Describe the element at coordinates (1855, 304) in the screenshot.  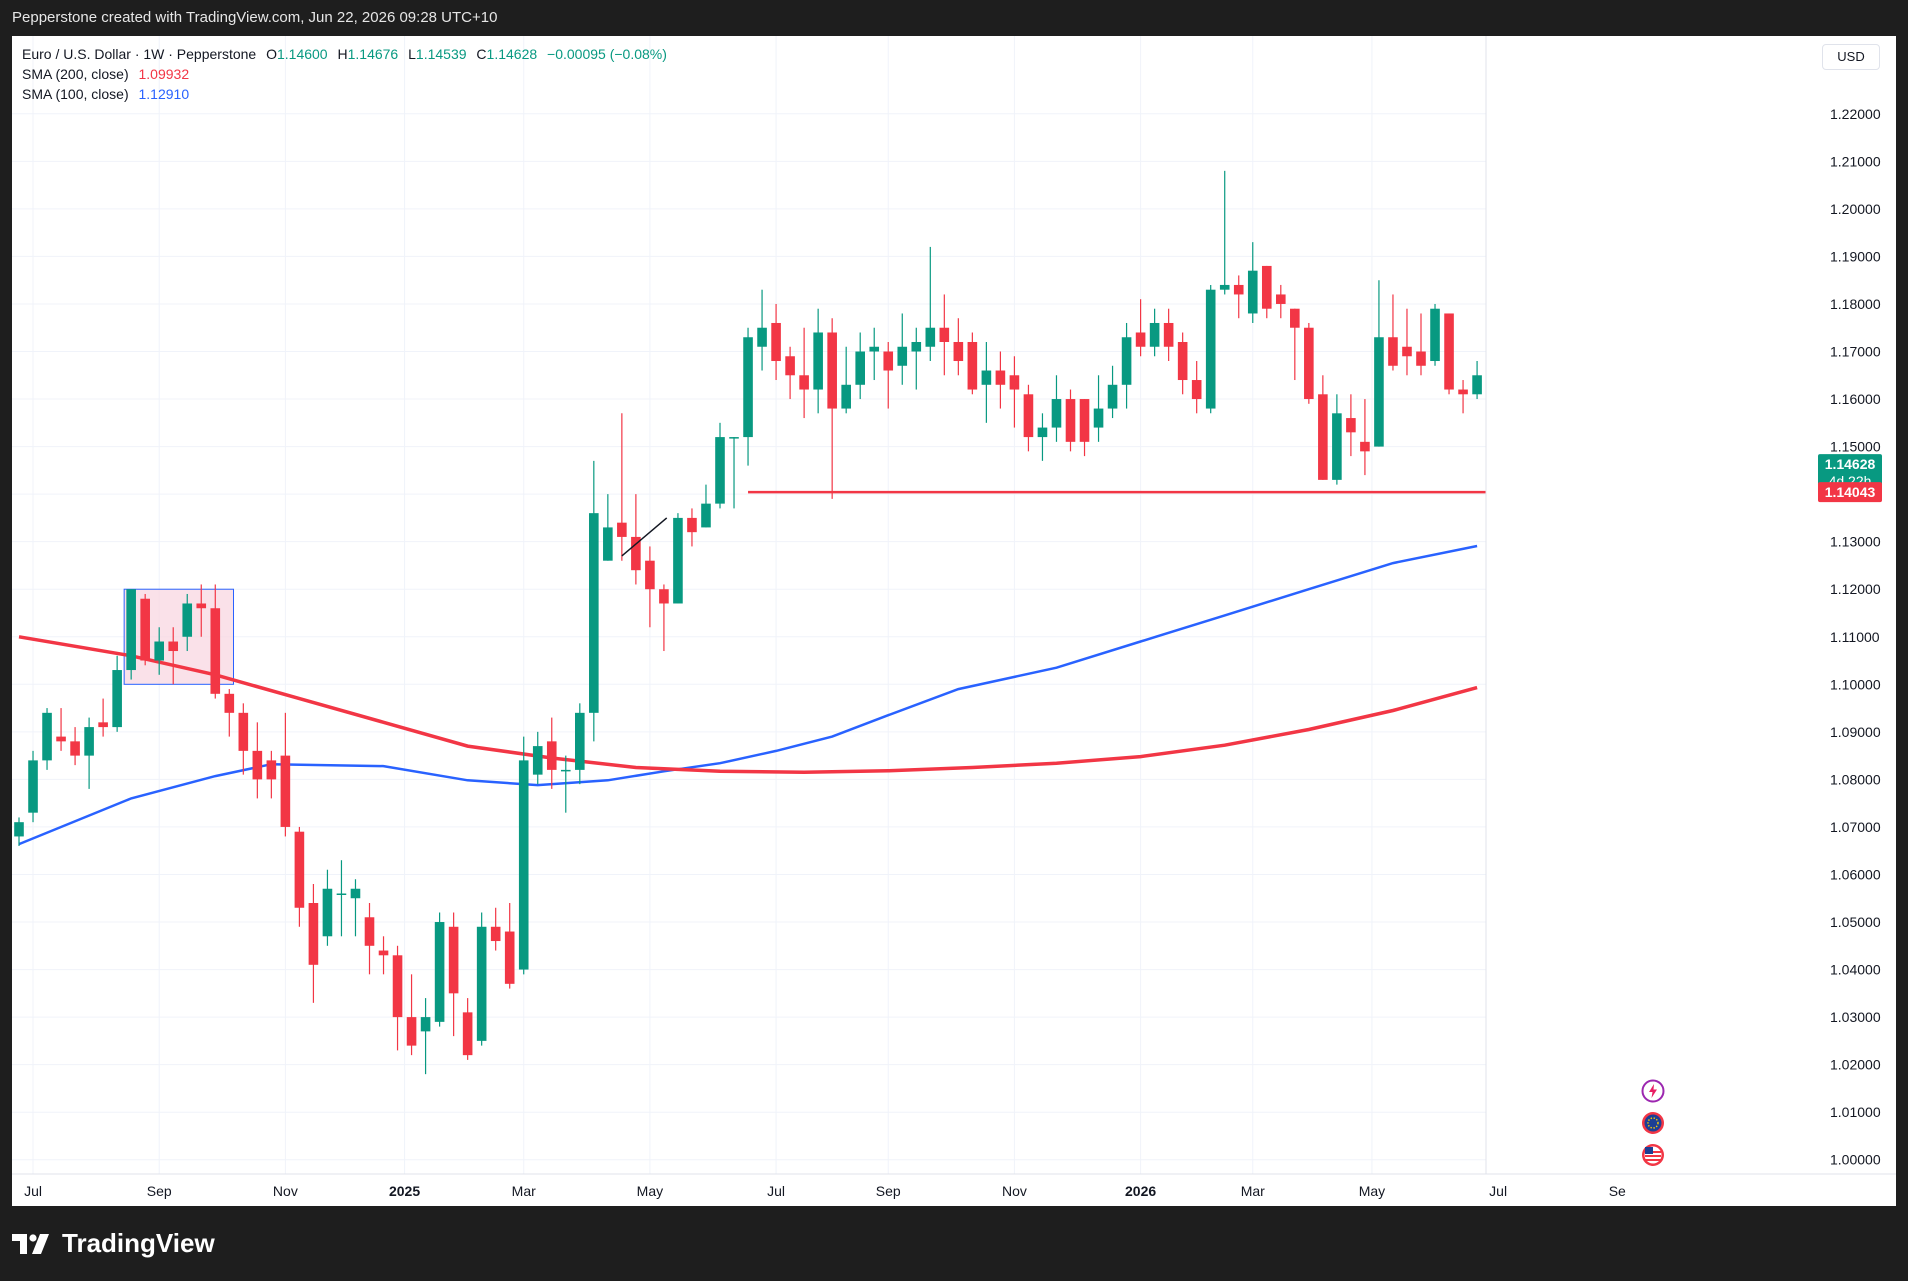
I see `price-tick-label: 1.18000` at that location.